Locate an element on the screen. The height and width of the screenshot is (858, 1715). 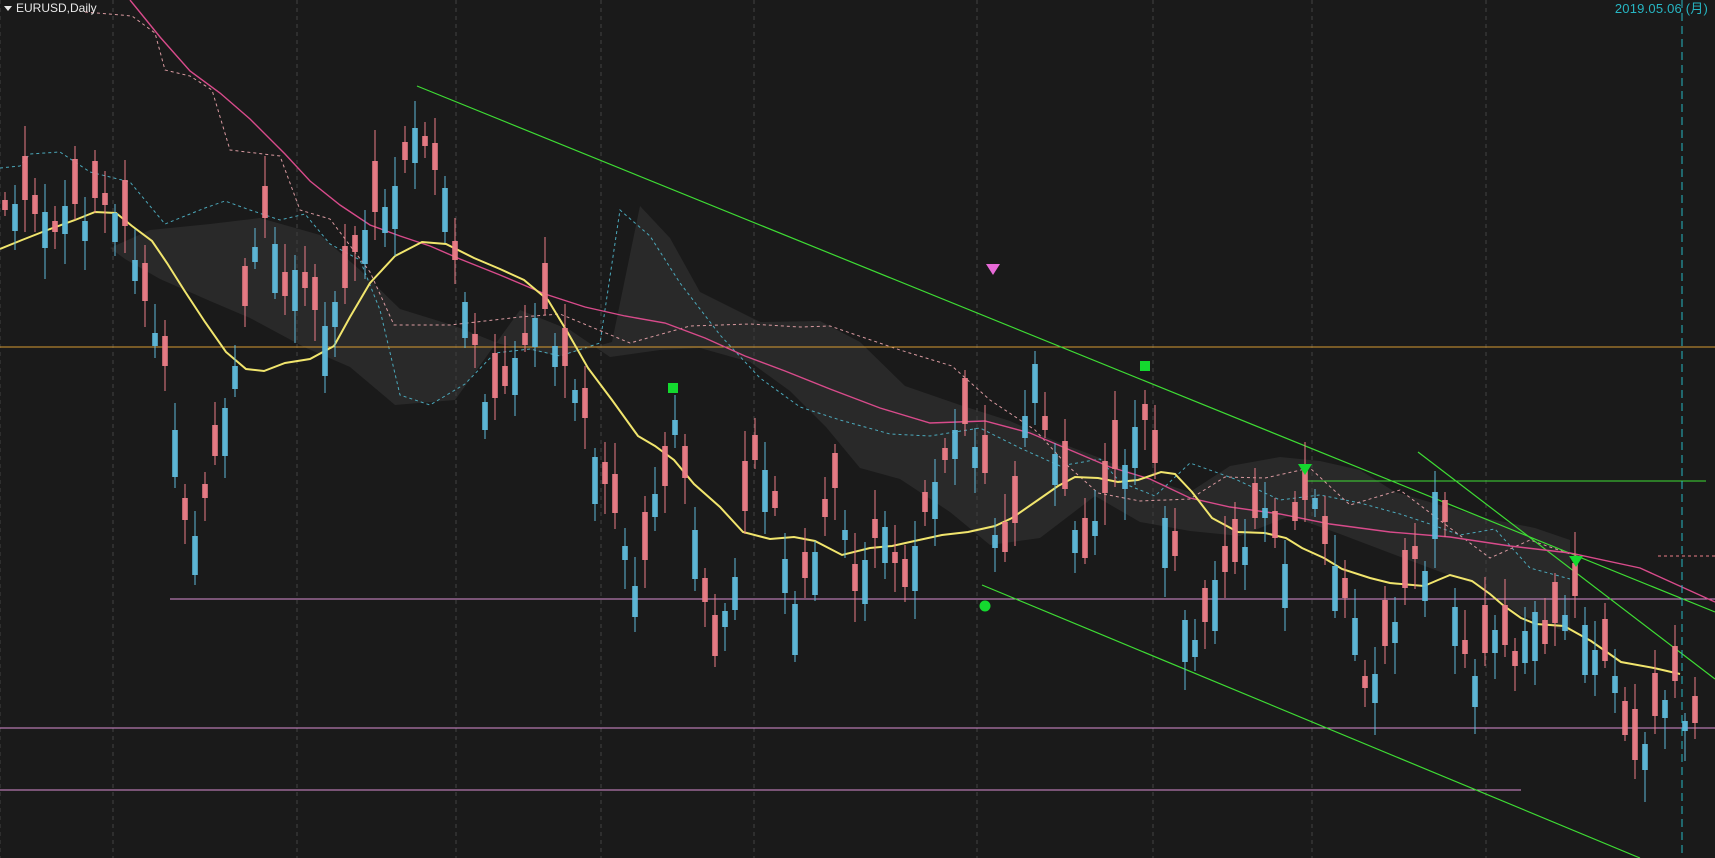
buy-circle-marker is located at coordinates (985, 606).